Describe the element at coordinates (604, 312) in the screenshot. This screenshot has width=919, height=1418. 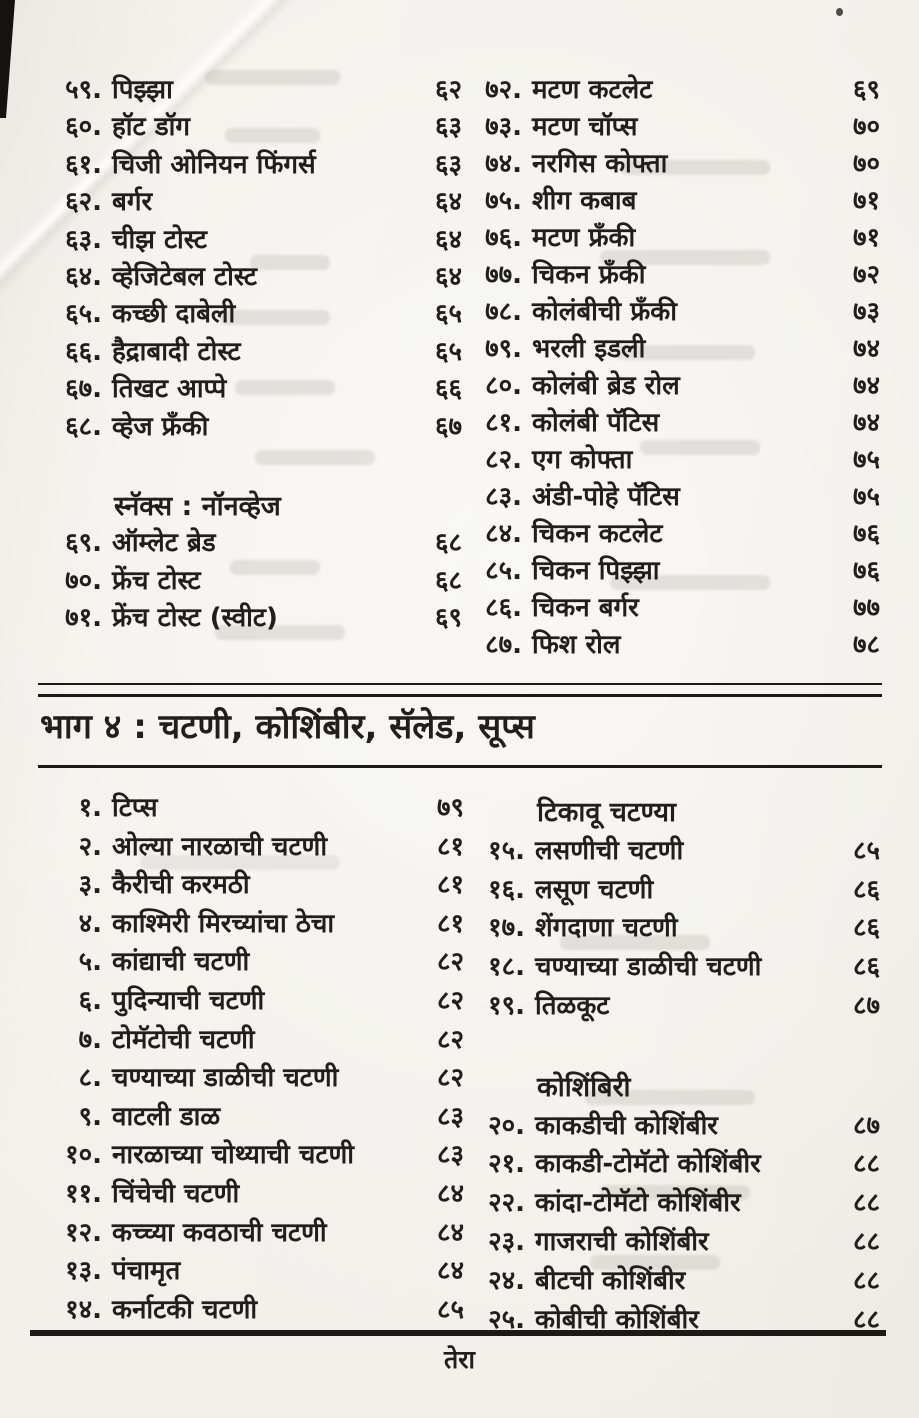
I see `toc-entry-title: कोलंबीची फ्रँकी` at that location.